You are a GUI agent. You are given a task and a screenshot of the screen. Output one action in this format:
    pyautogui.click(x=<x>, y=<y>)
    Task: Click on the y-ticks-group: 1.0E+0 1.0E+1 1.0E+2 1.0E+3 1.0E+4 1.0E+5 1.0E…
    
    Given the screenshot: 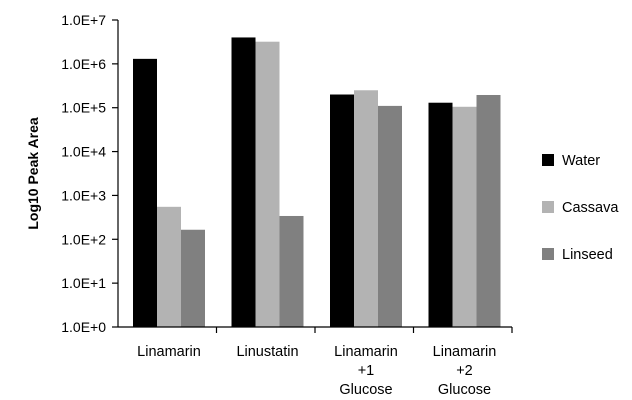 What is the action you would take?
    pyautogui.click(x=89, y=173)
    